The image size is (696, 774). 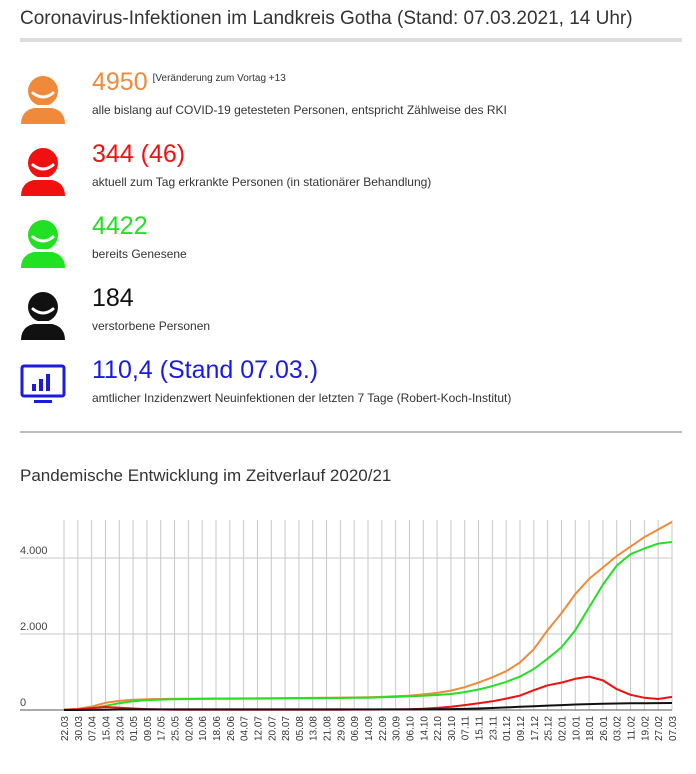 What do you see at coordinates (438, 728) in the screenshot?
I see `x-tick-label: 22.10` at bounding box center [438, 728].